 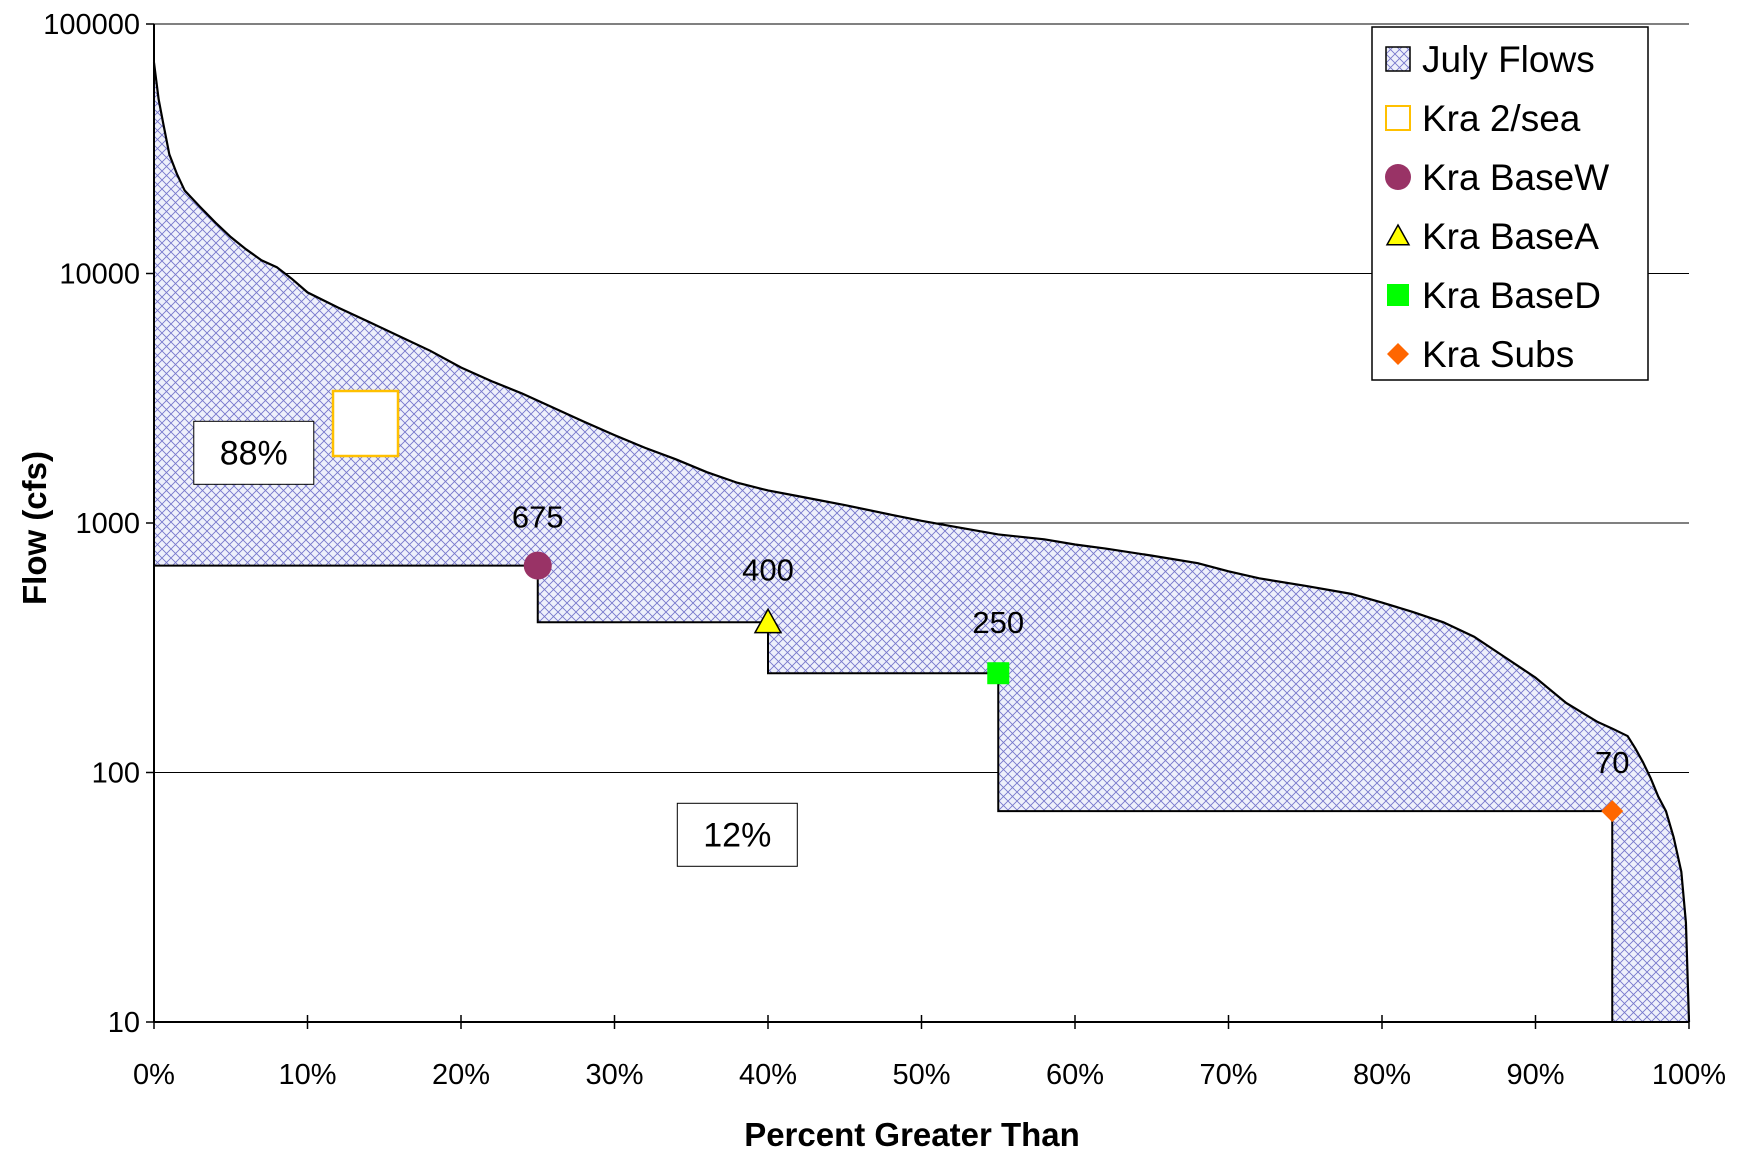 What do you see at coordinates (1398, 118) in the screenshot?
I see `legend-kra-2-sea-swatch` at bounding box center [1398, 118].